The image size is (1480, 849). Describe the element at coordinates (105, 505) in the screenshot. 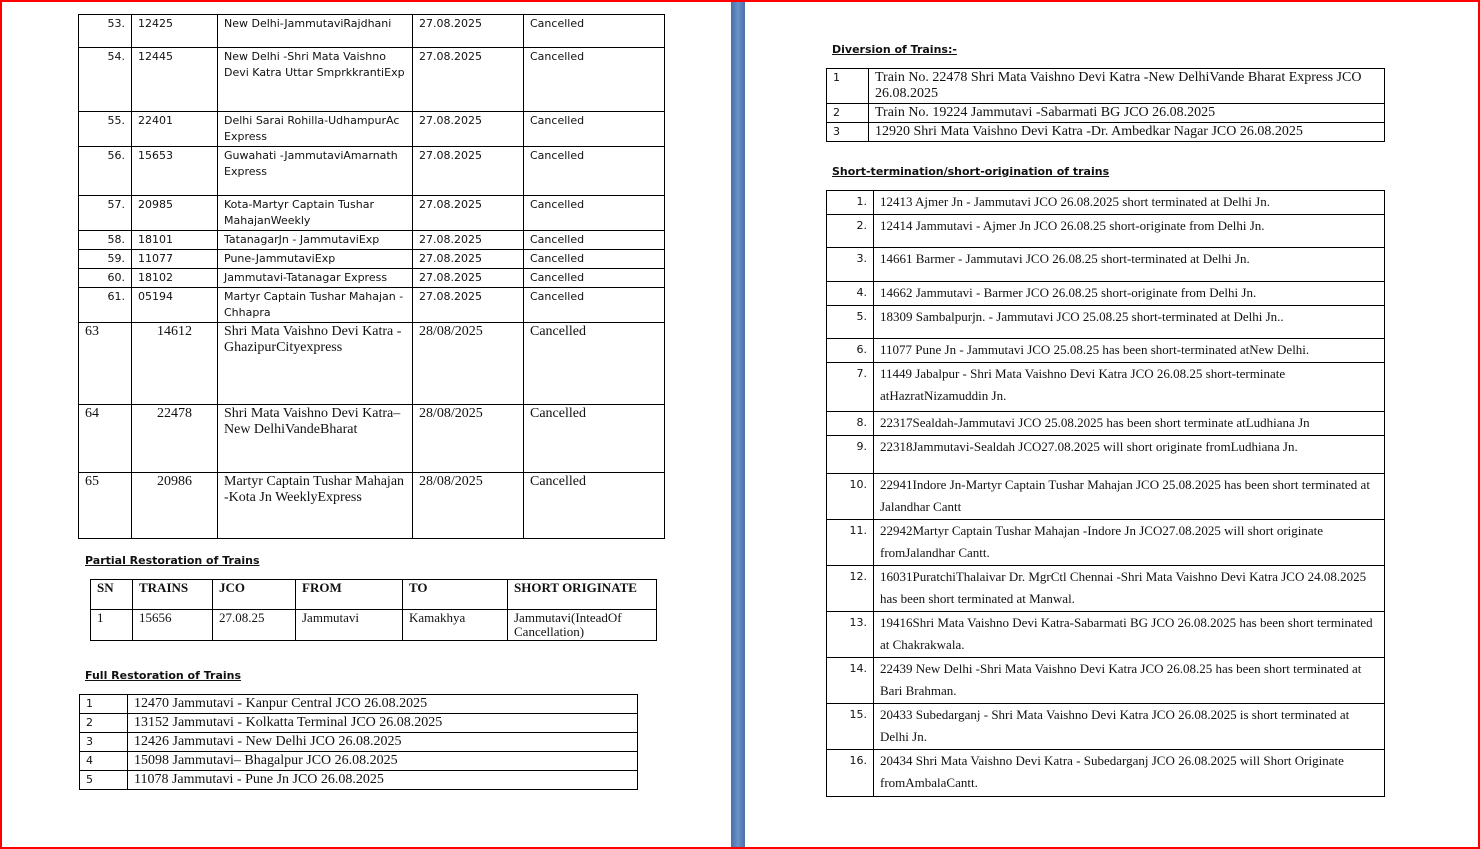

I see `cell-sn: 65` at that location.